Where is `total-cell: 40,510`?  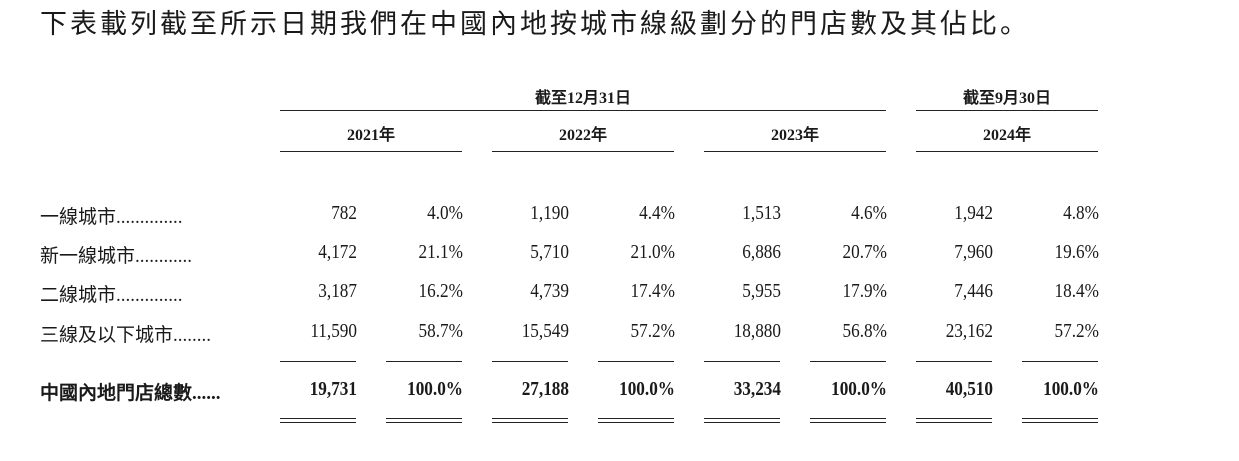
total-cell: 40,510 is located at coordinates (969, 389).